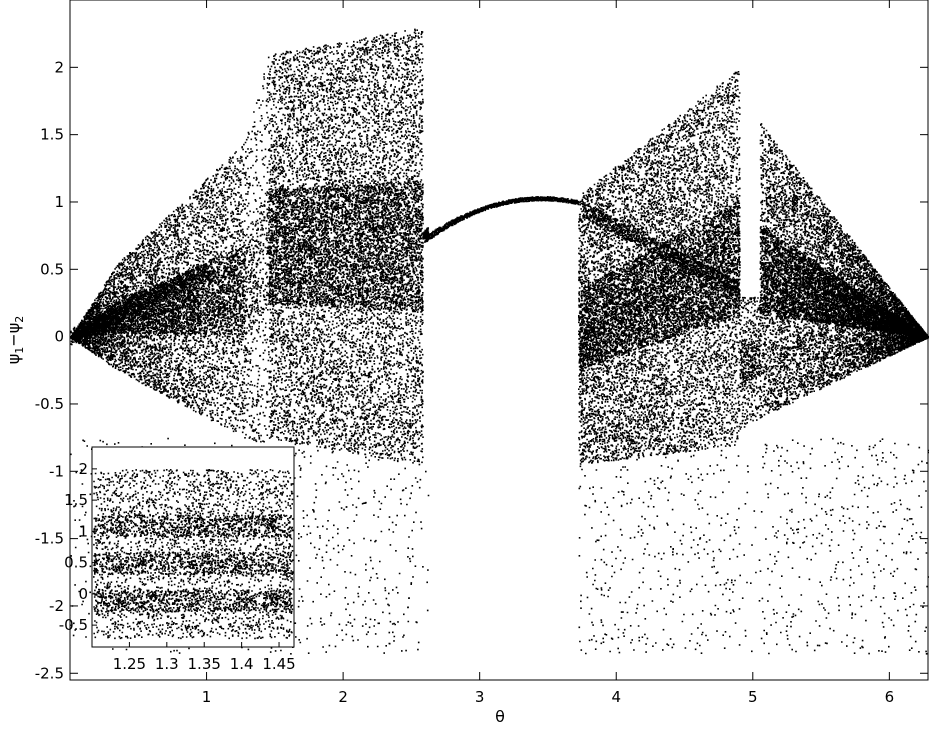 The height and width of the screenshot is (730, 929). I want to click on y-tick-label: 0.5, so click(52, 269).